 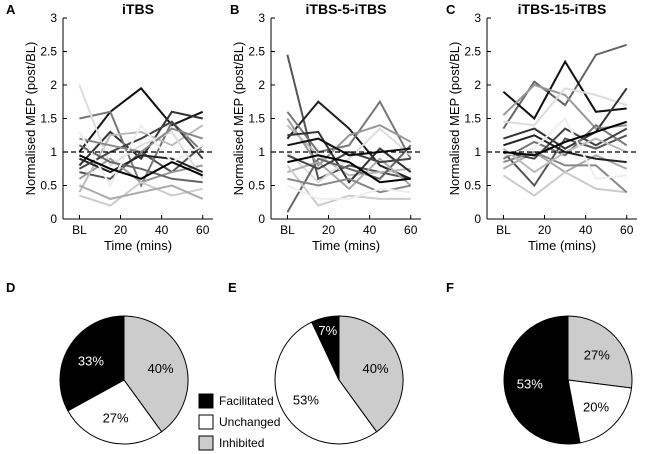 What do you see at coordinates (232, 287) in the screenshot?
I see `panel-letter: E` at bounding box center [232, 287].